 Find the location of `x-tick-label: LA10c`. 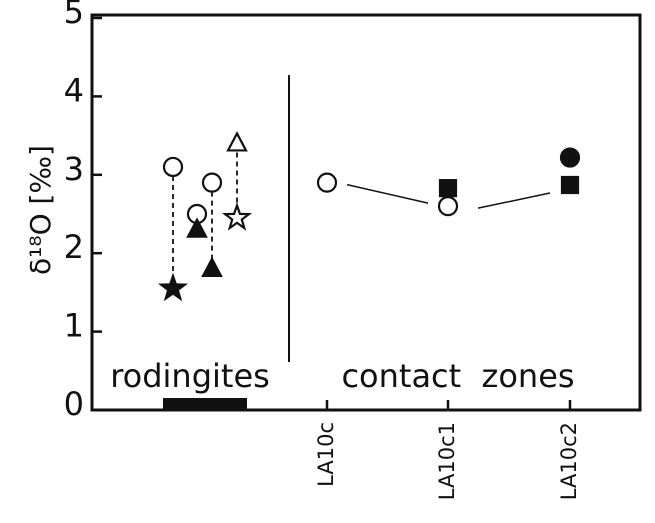

x-tick-label: LA10c is located at coordinates (326, 454).